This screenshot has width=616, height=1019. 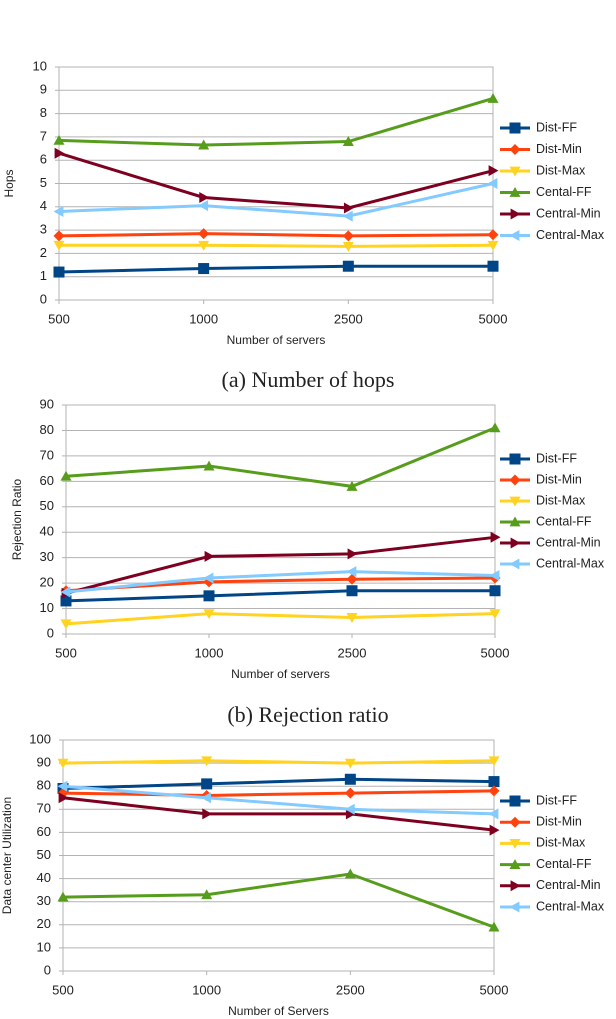 I want to click on y-tick-label: 60, so click(x=47, y=480).